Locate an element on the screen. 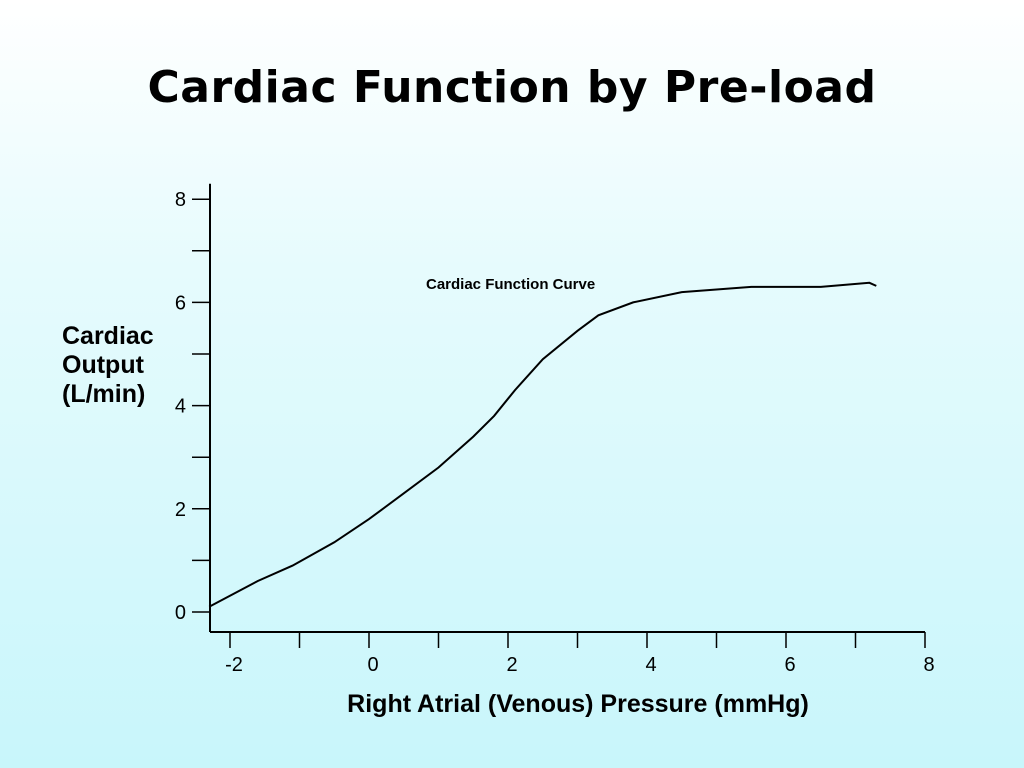 The image size is (1024, 768). y-axis-label: Cardiac Output (L/min) is located at coordinates (108, 365).